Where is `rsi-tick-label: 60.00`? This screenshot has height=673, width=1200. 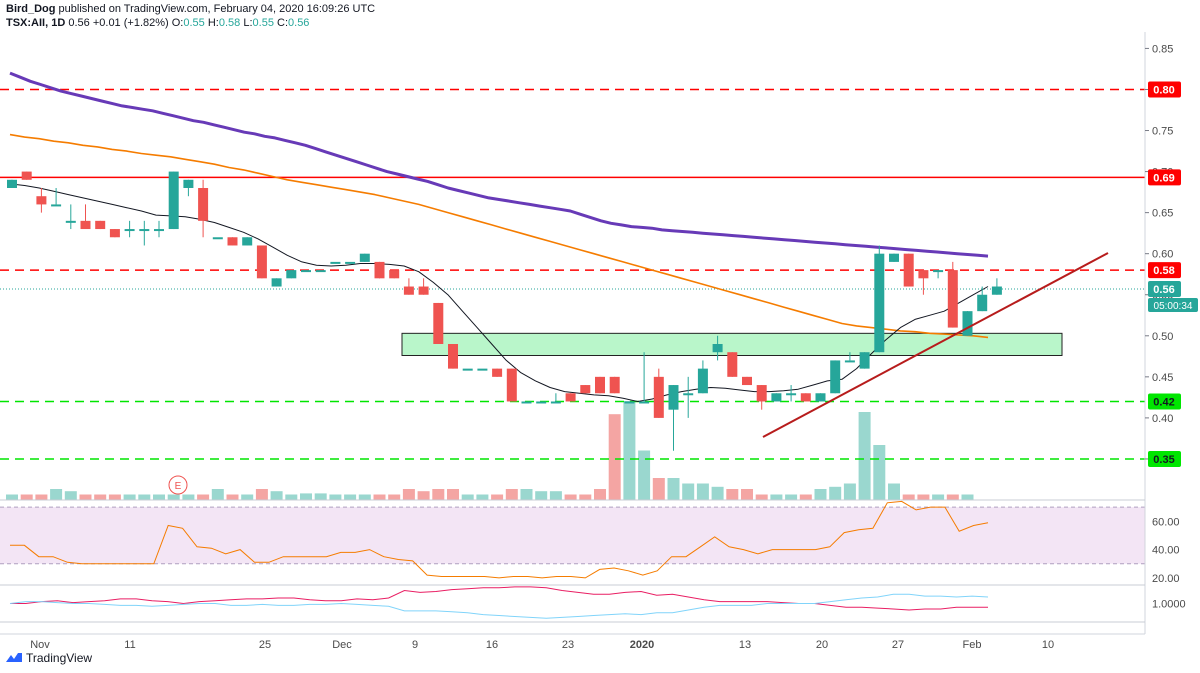
rsi-tick-label: 60.00 is located at coordinates (1166, 522).